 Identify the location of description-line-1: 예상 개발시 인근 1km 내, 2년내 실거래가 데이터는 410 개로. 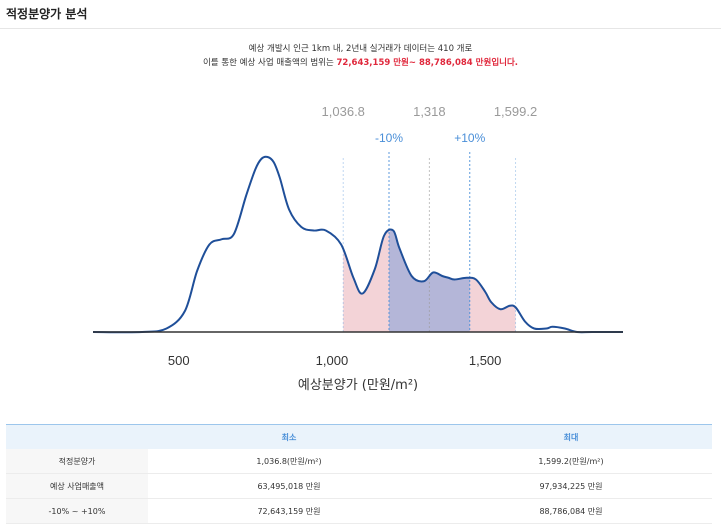
(360, 49).